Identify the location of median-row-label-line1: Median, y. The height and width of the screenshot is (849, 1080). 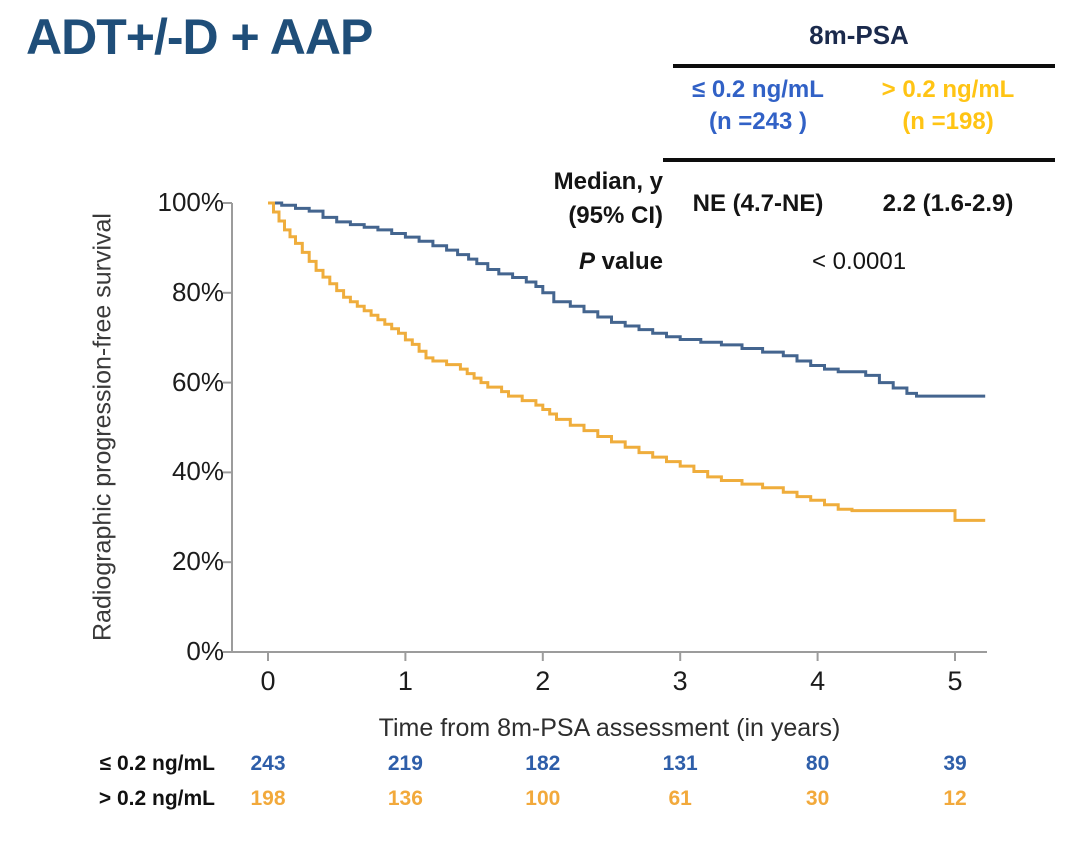
(608, 181).